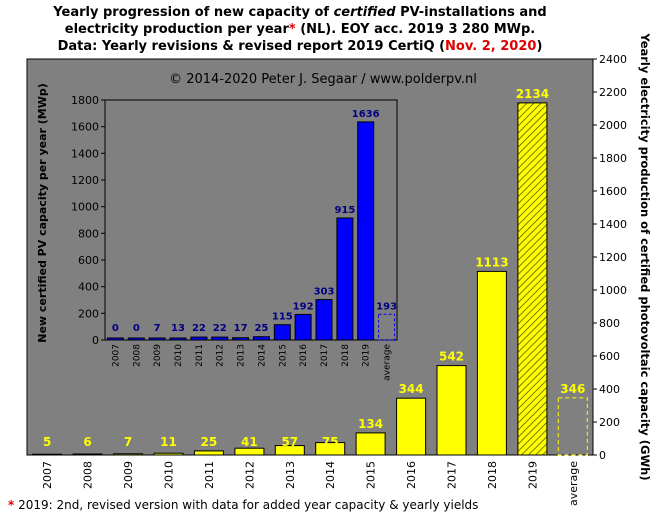  What do you see at coordinates (85, 100) in the screenshot?
I see `inset-y-tick-label: 1800` at bounding box center [85, 100].